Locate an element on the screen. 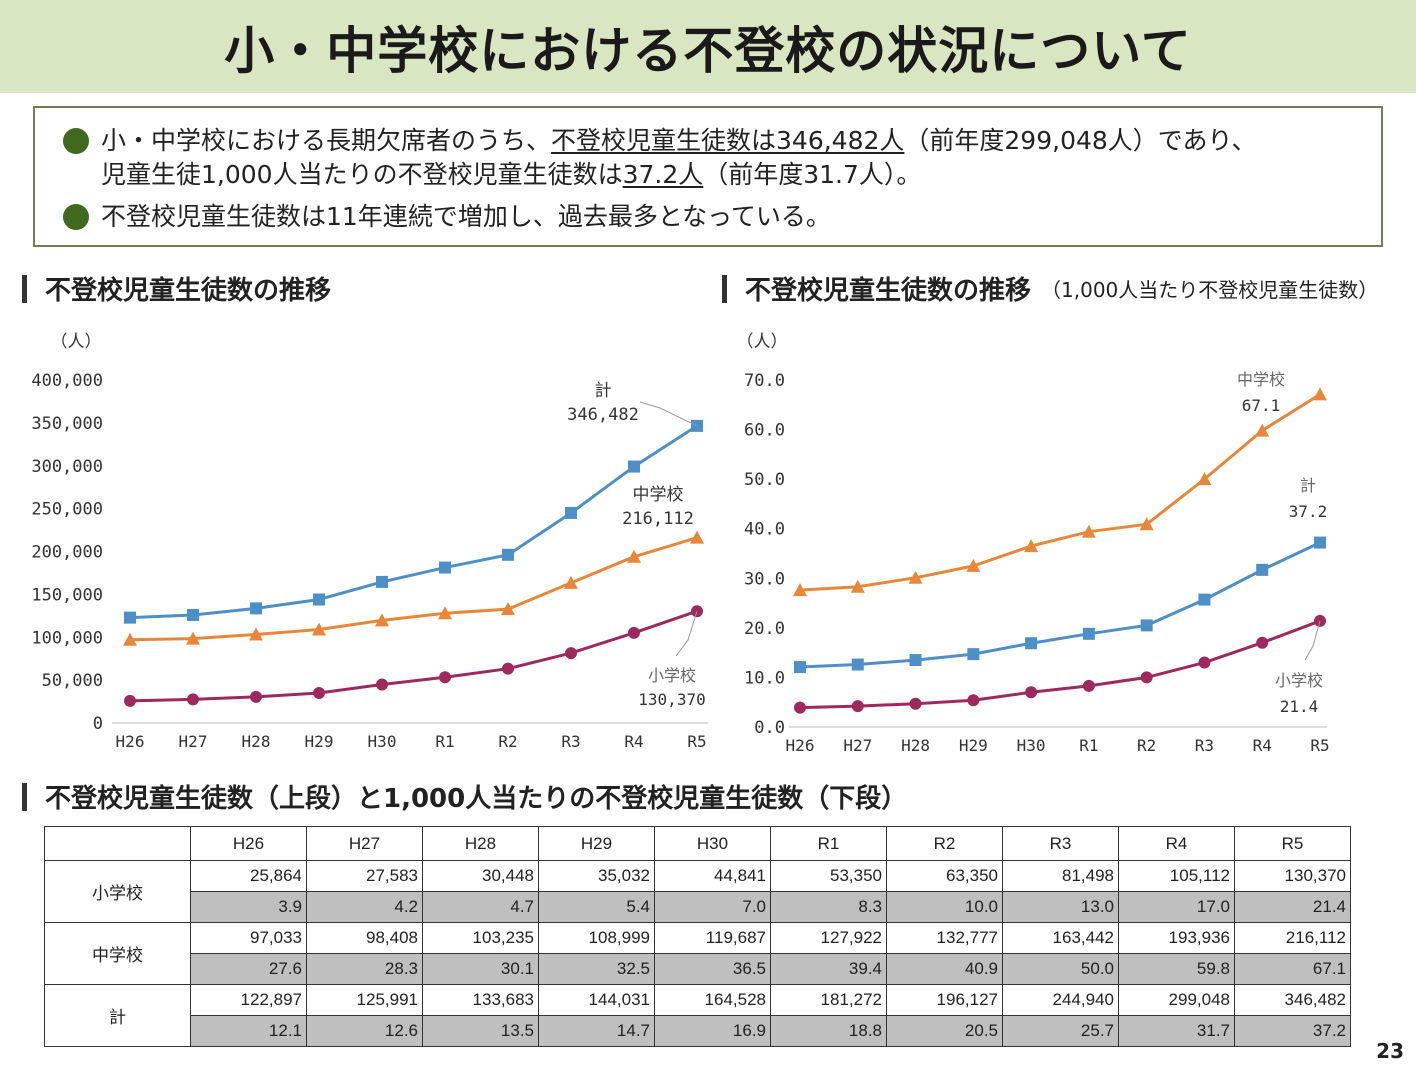 The height and width of the screenshot is (1069, 1416). y-tick-label: 70.0 is located at coordinates (764, 381).